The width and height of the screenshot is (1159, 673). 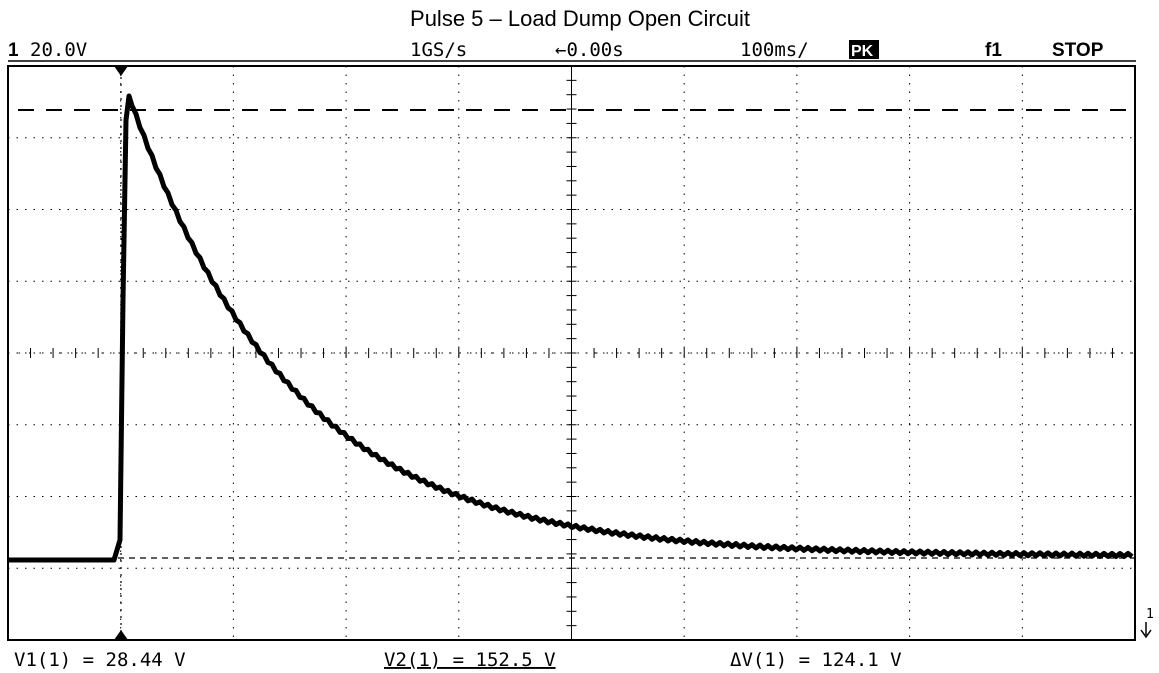 I want to click on trigger-marker-top, so click(x=121, y=71).